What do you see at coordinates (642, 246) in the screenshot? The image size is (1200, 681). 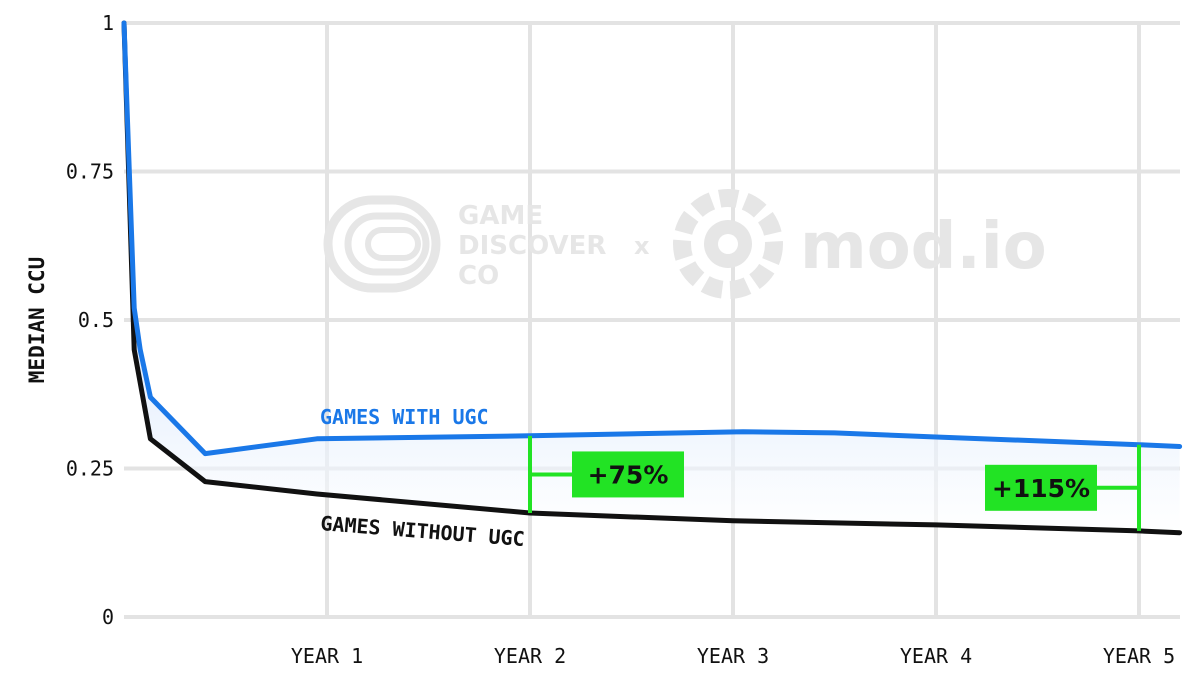 I see `watermark-separator: x` at bounding box center [642, 246].